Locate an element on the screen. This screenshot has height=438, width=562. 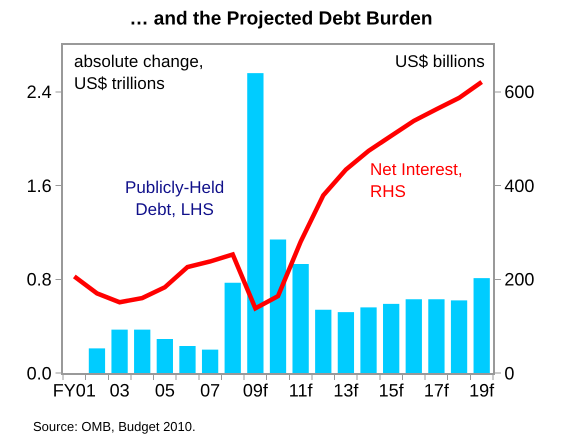
y-tick-label: 0.0 is located at coordinates (39, 373).